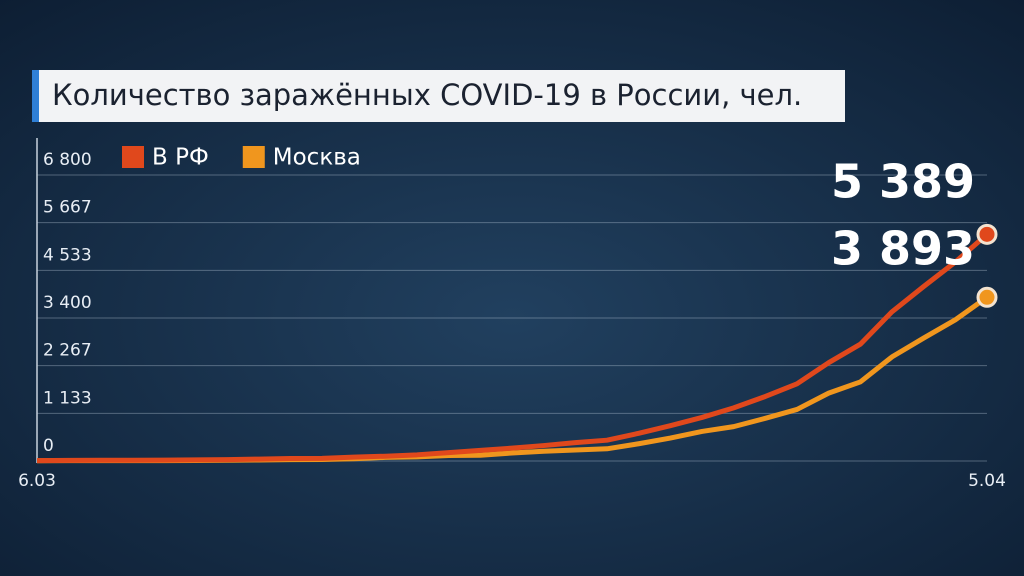  What do you see at coordinates (35, 96) in the screenshot?
I see `title-accent` at bounding box center [35, 96].